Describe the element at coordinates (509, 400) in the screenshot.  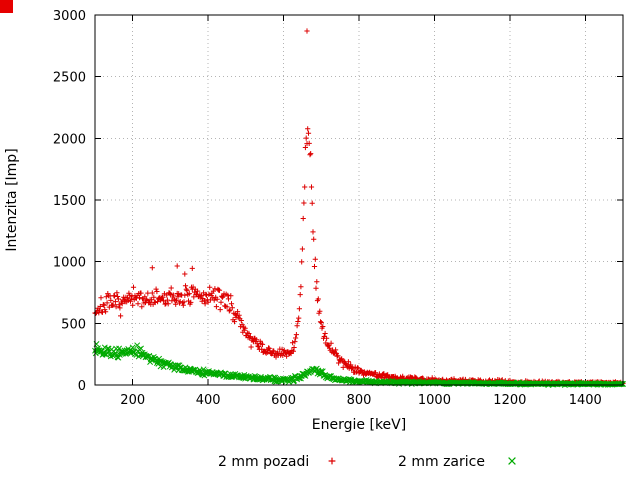
I see `x-tick-label: 1200` at that location.